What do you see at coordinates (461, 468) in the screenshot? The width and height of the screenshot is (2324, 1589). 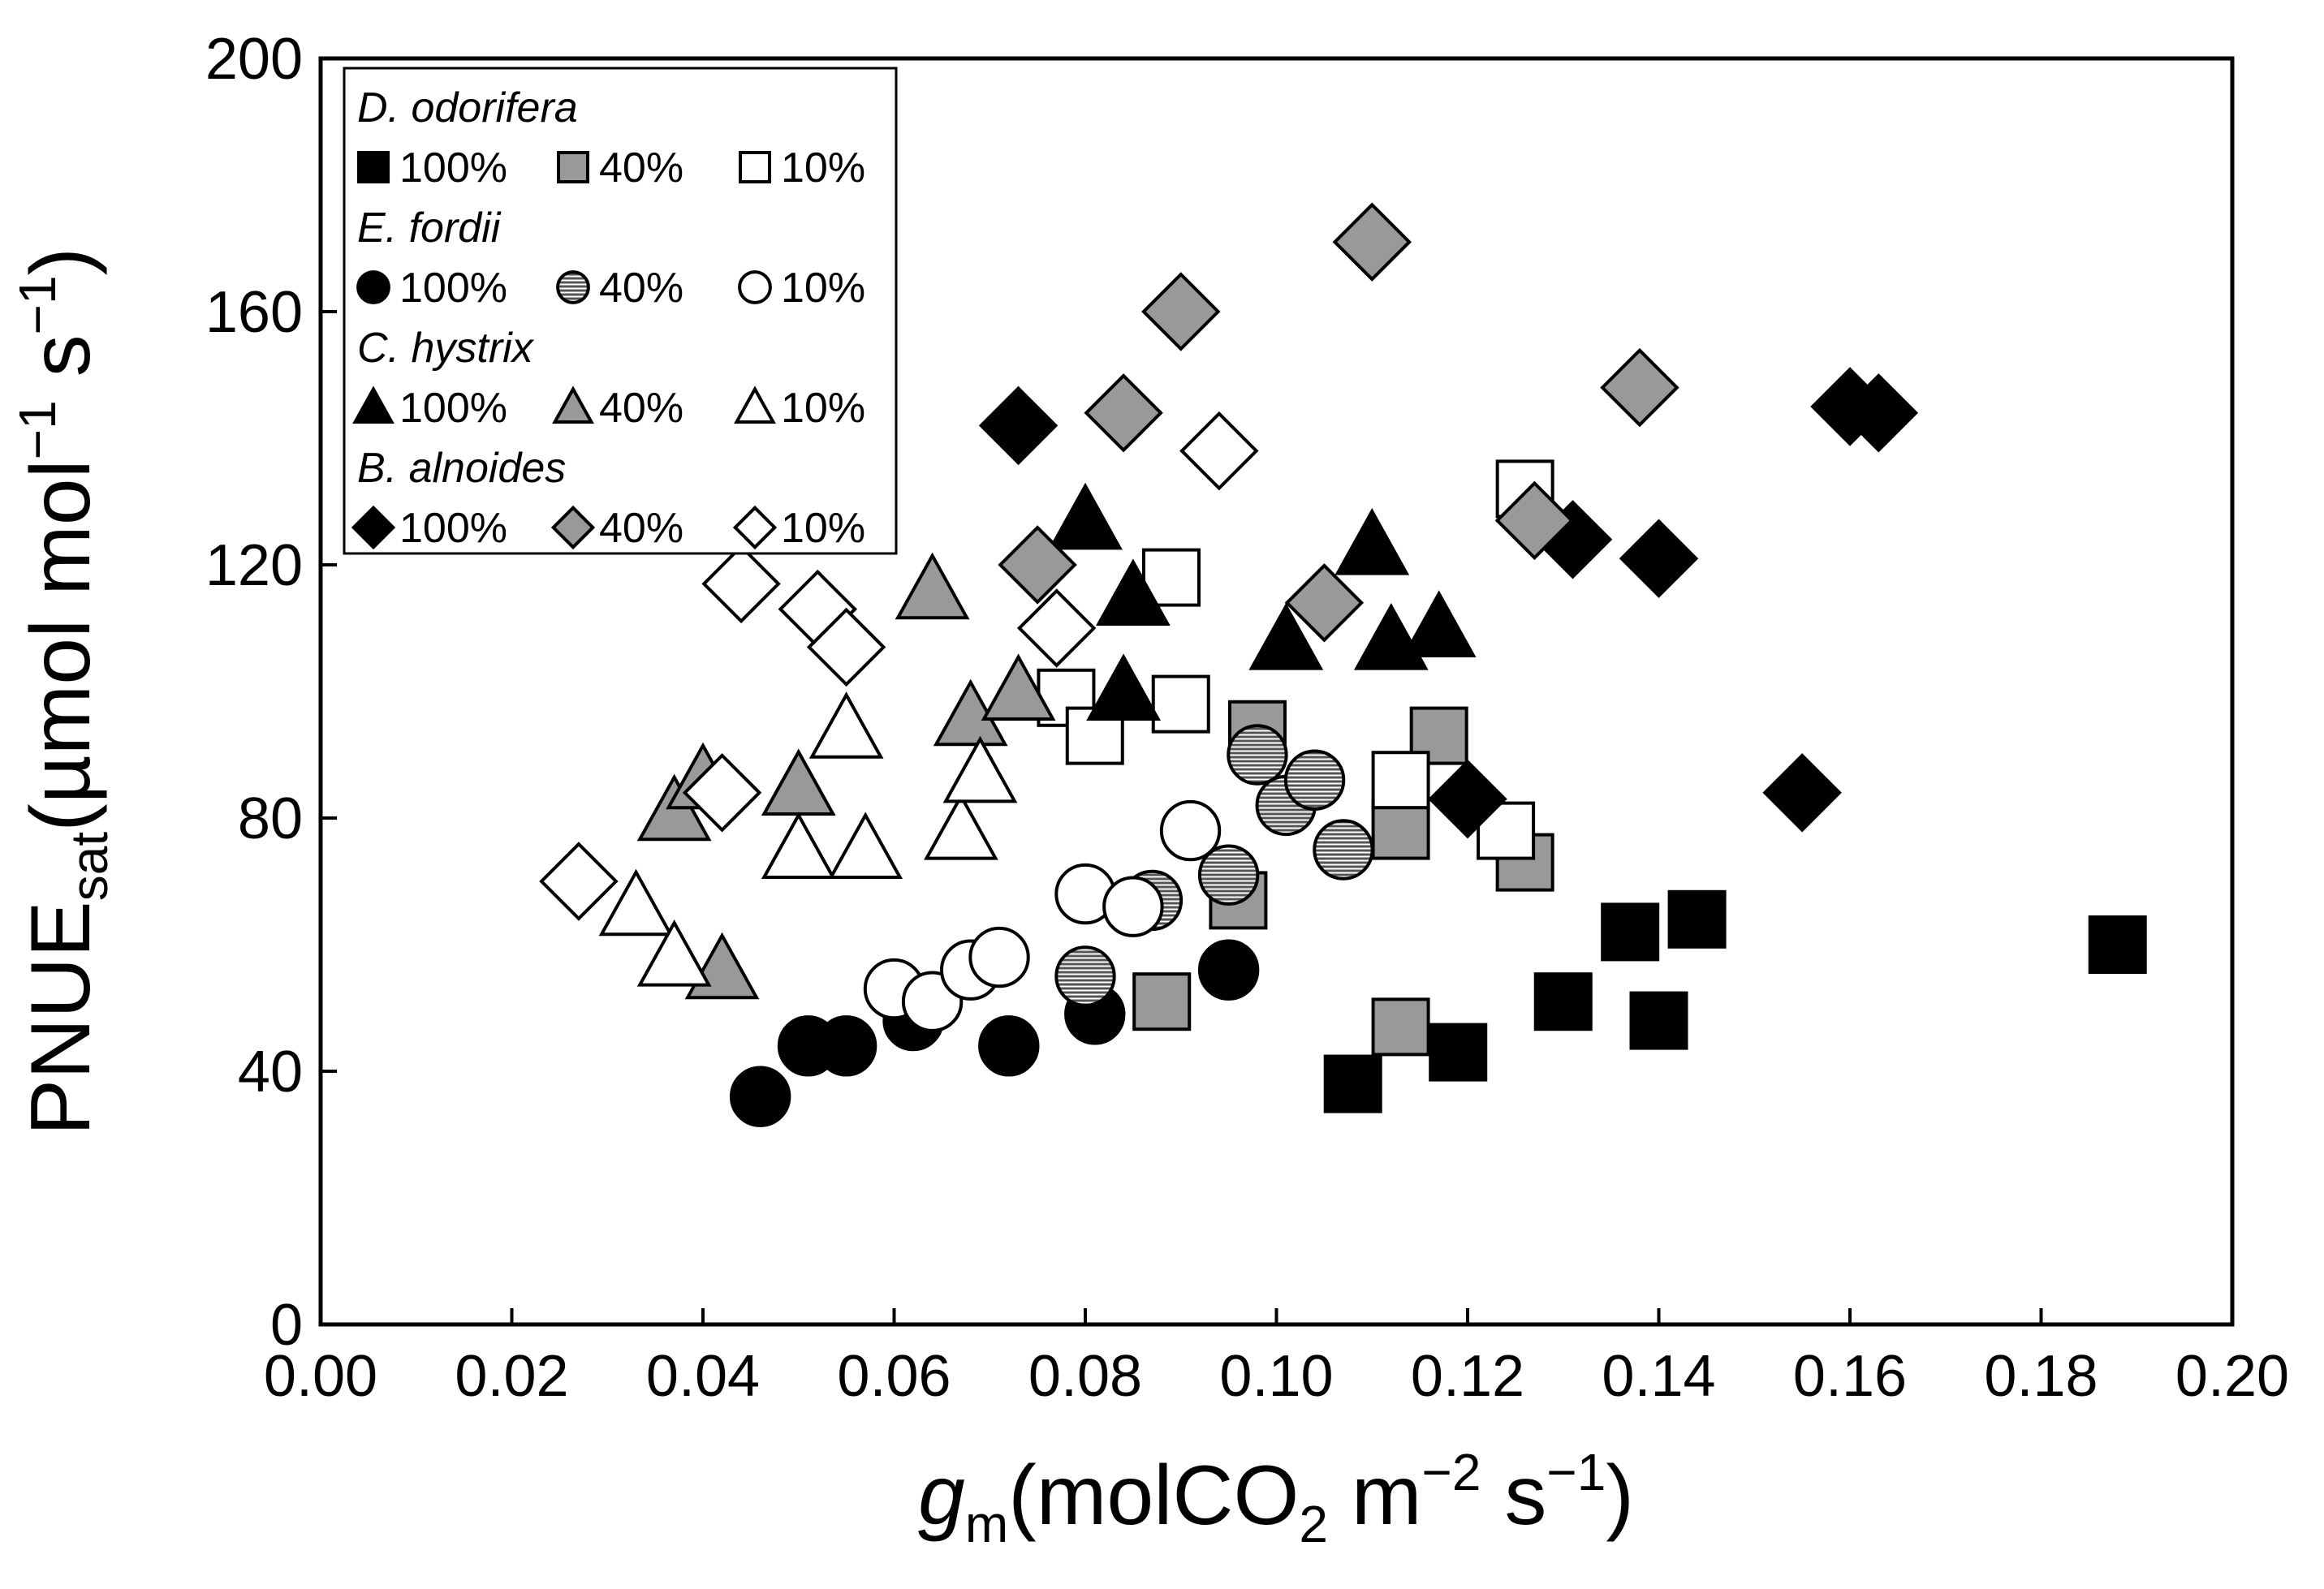 I see `legend-species-label: B. alnoides` at bounding box center [461, 468].